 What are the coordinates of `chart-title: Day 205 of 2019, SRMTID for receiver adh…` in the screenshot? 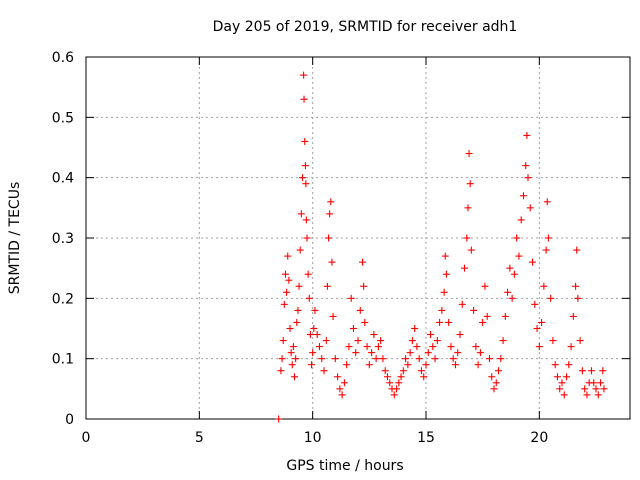 It's located at (365, 27).